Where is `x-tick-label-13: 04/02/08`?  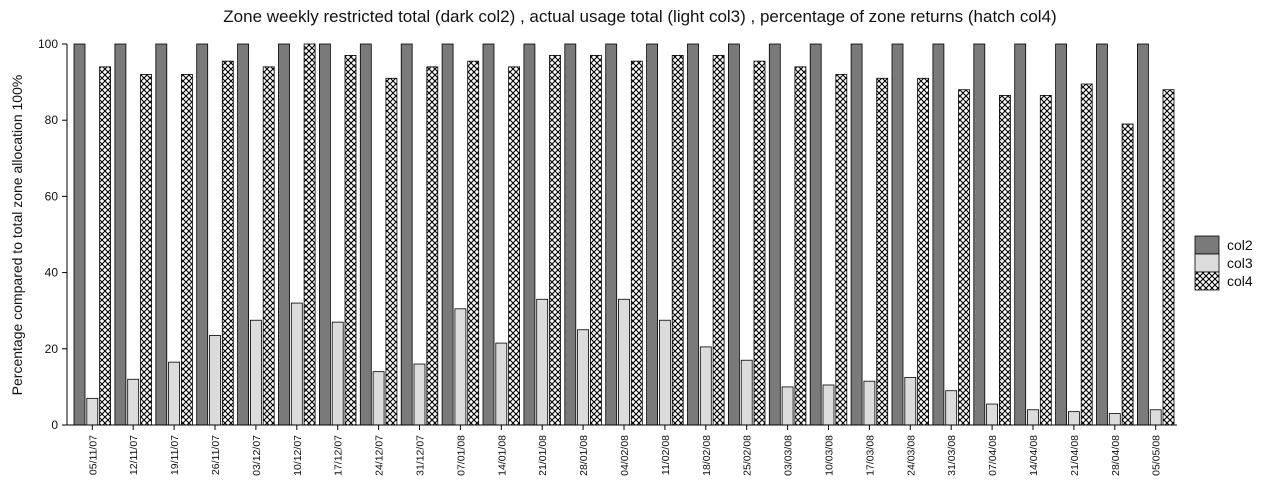 x-tick-label-13: 04/02/08 is located at coordinates (625, 455).